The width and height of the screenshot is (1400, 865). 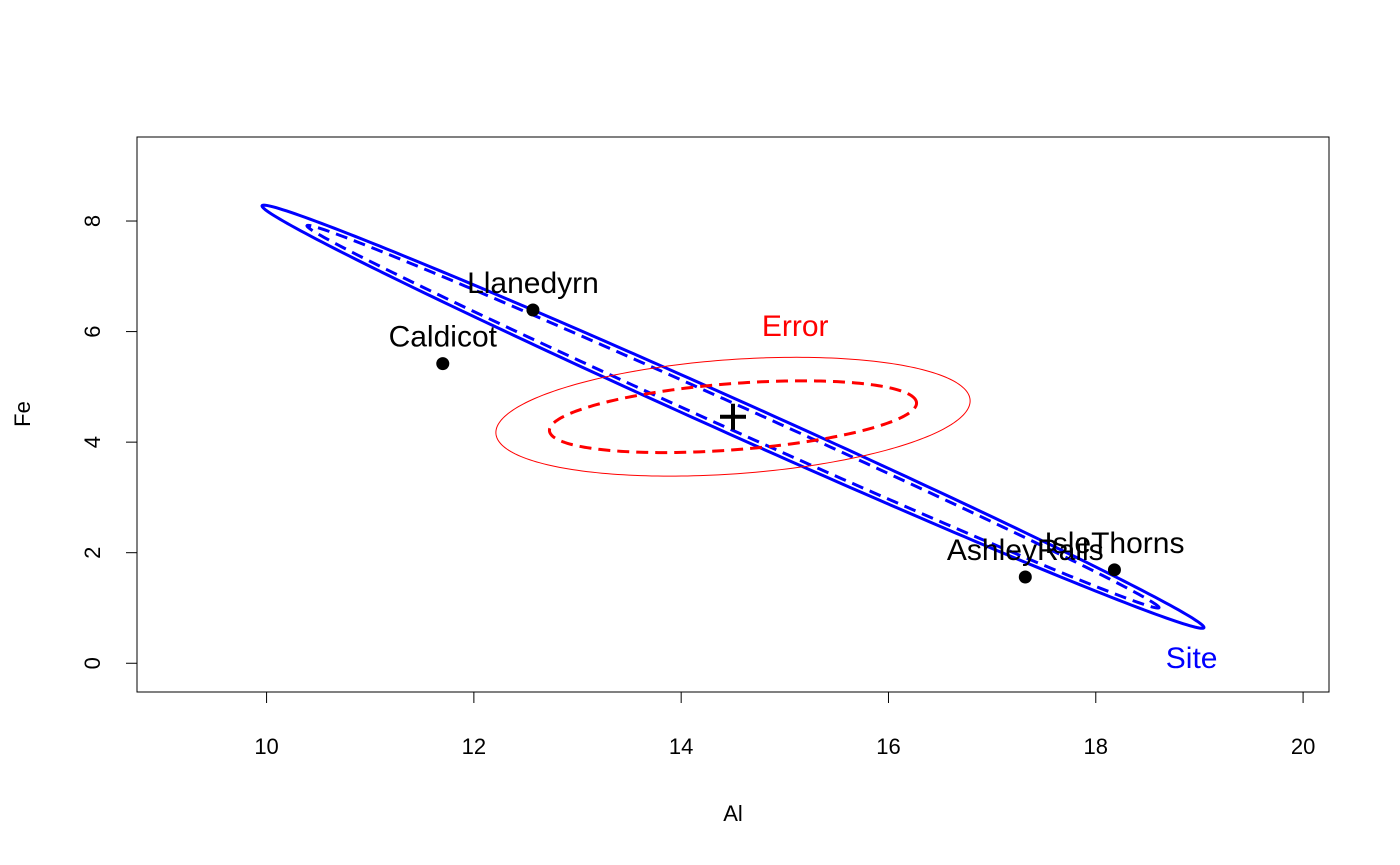 I want to click on error-ellipse-solid, so click(x=733, y=416).